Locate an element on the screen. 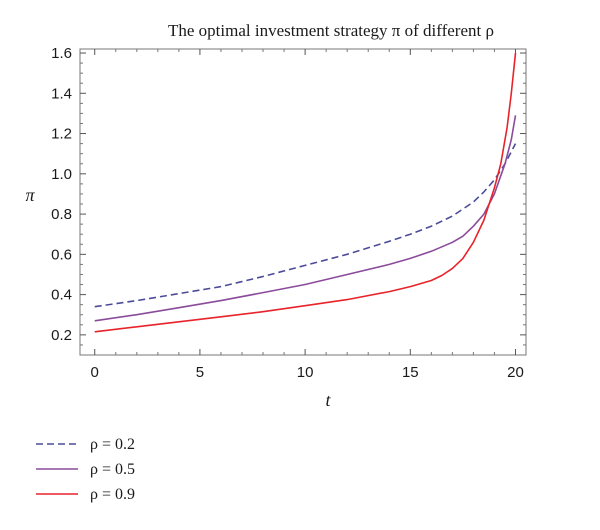 The image size is (600, 530). y-tick-label: 0.8 is located at coordinates (61, 214).